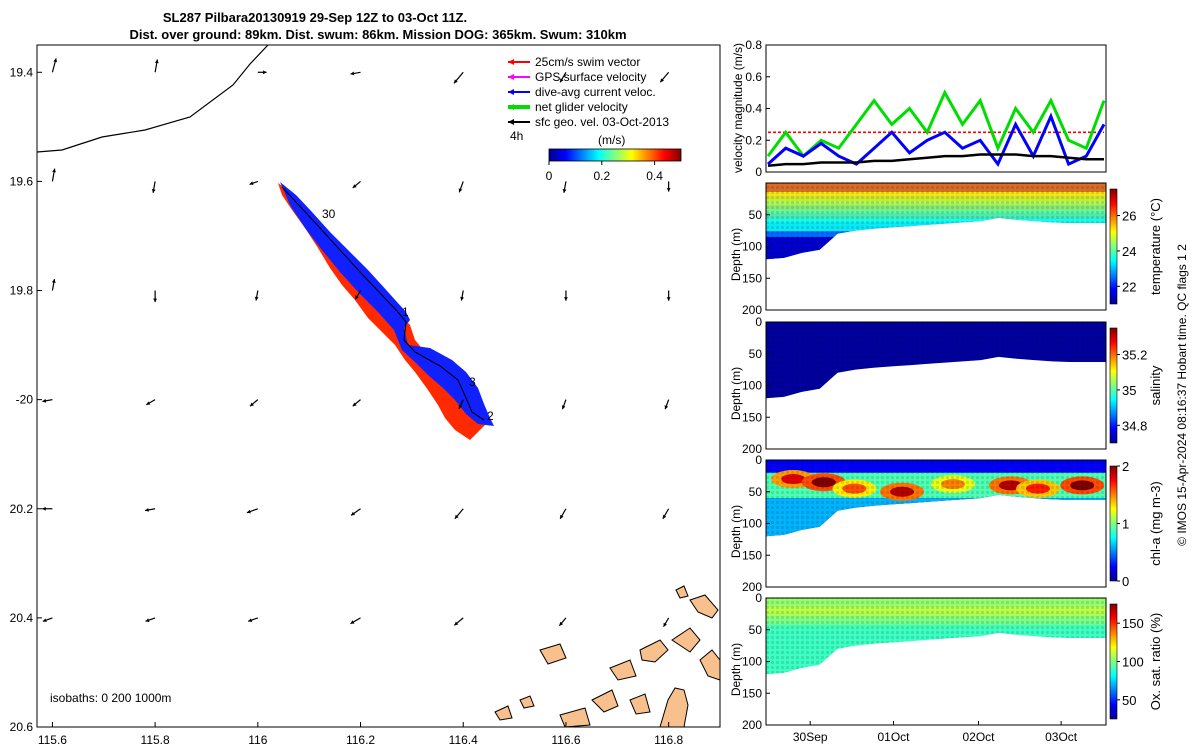 The height and width of the screenshot is (750, 1200). I want to click on map-y-tick-label: -20, so click(25, 400).